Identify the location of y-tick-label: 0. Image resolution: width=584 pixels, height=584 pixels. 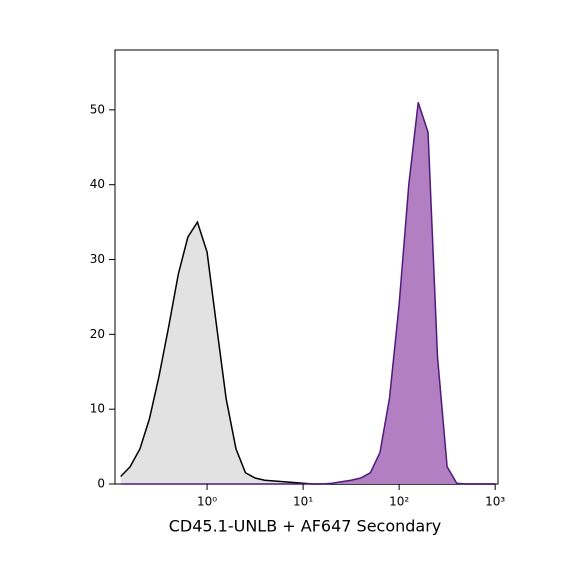
(101, 484).